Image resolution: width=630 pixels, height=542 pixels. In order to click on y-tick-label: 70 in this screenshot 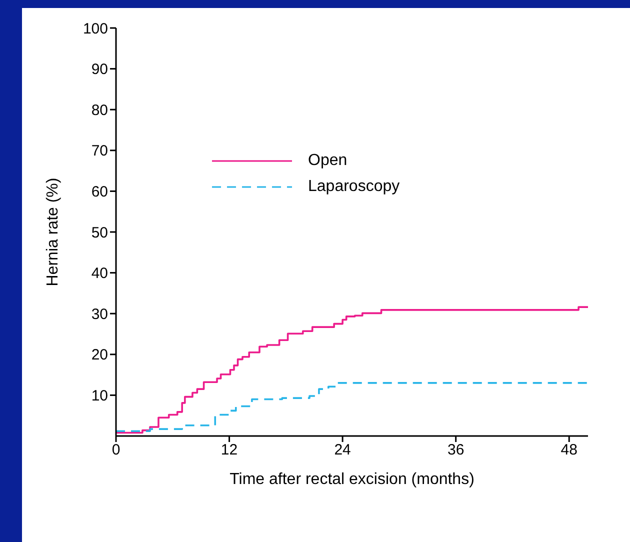, I will do `click(99, 151)`.